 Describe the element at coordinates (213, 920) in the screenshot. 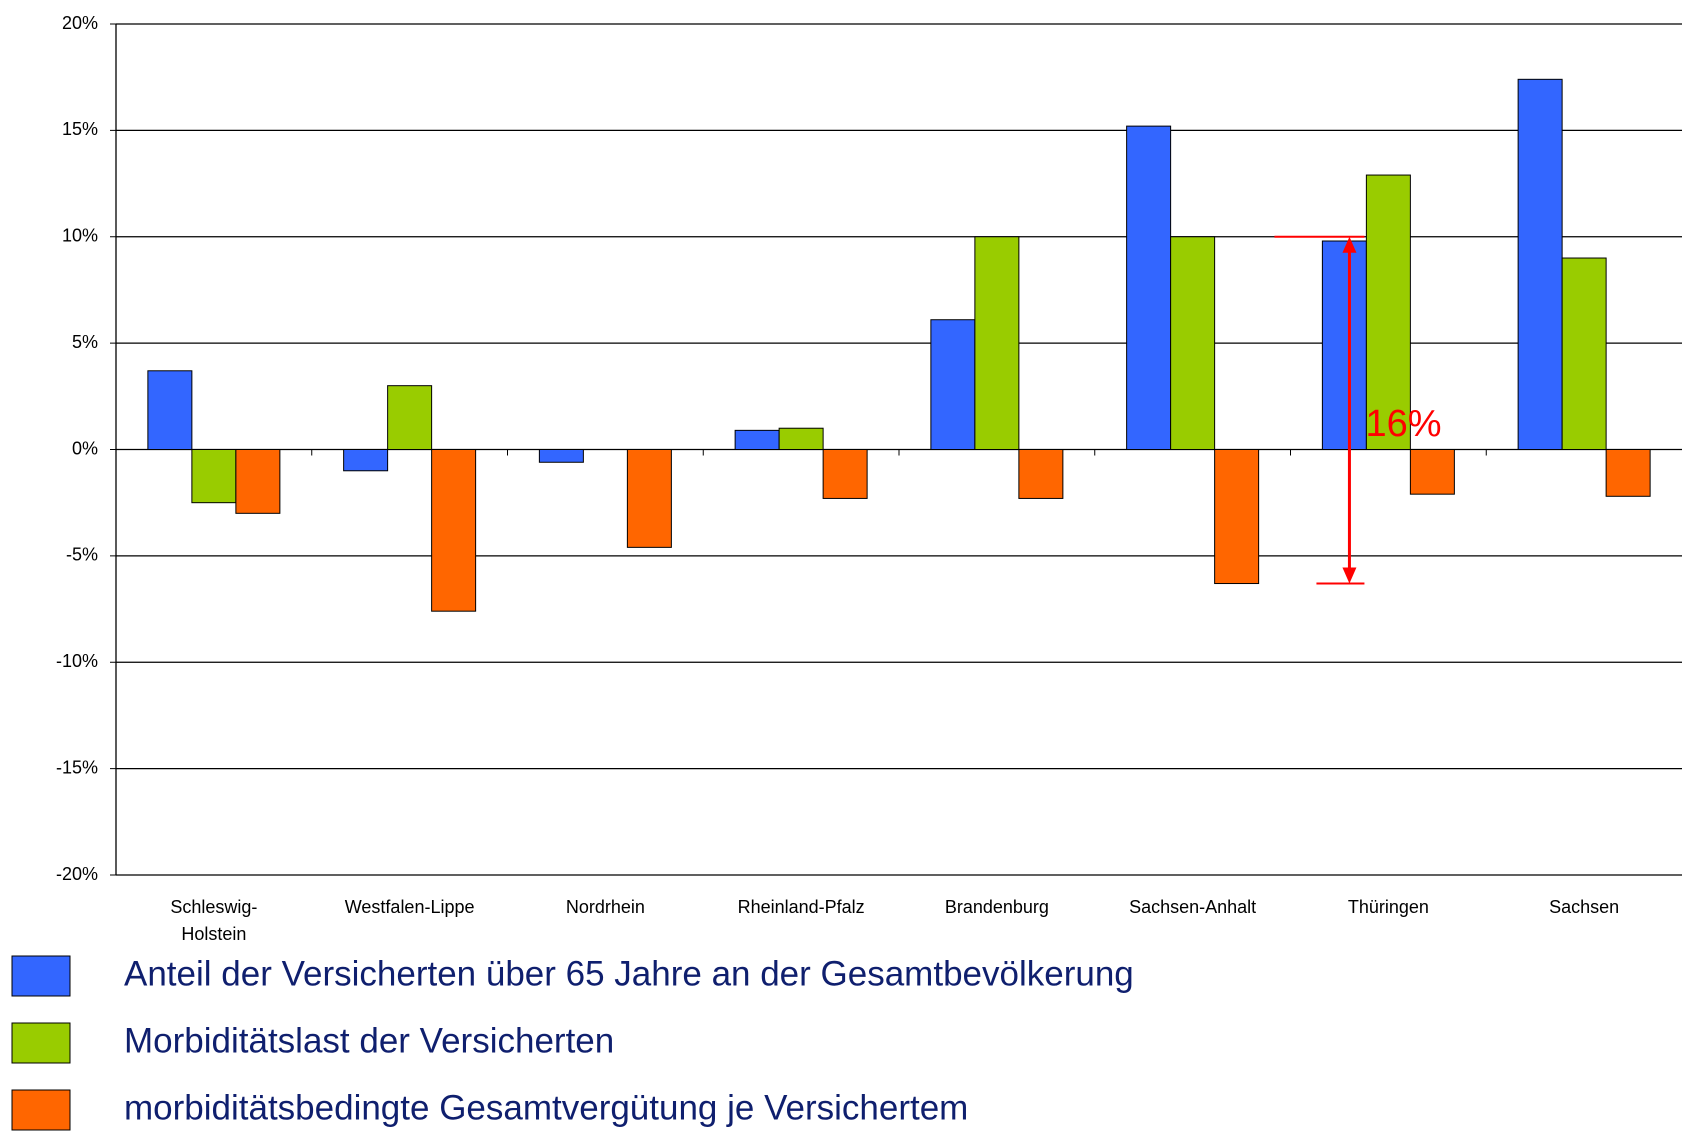

I see `x-tick-label: Schleswig-Holstein` at that location.